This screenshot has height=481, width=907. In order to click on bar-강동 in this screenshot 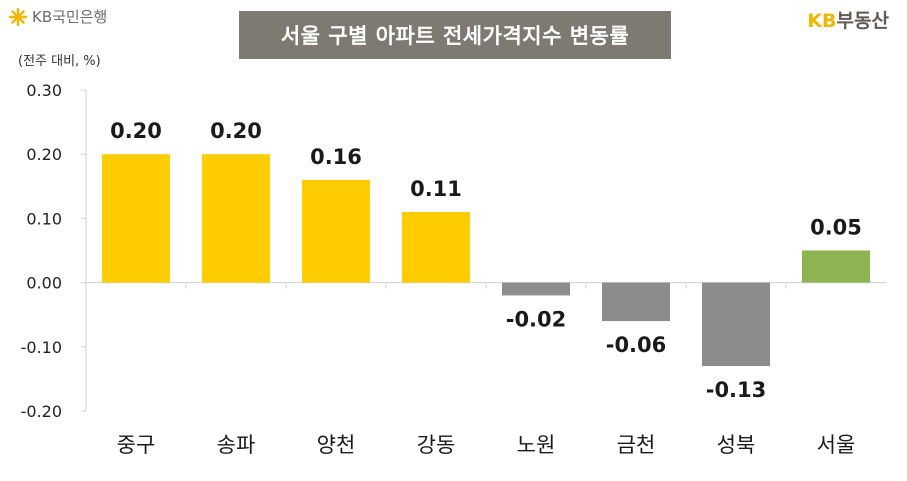, I will do `click(436, 247)`.